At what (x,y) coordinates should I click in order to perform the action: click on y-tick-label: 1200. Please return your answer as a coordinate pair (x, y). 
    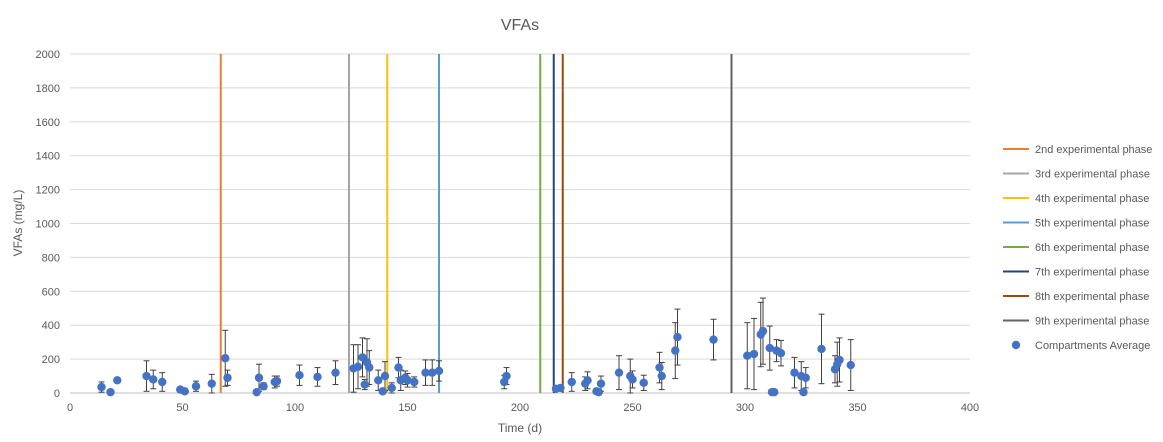
    Looking at the image, I should click on (48, 191).